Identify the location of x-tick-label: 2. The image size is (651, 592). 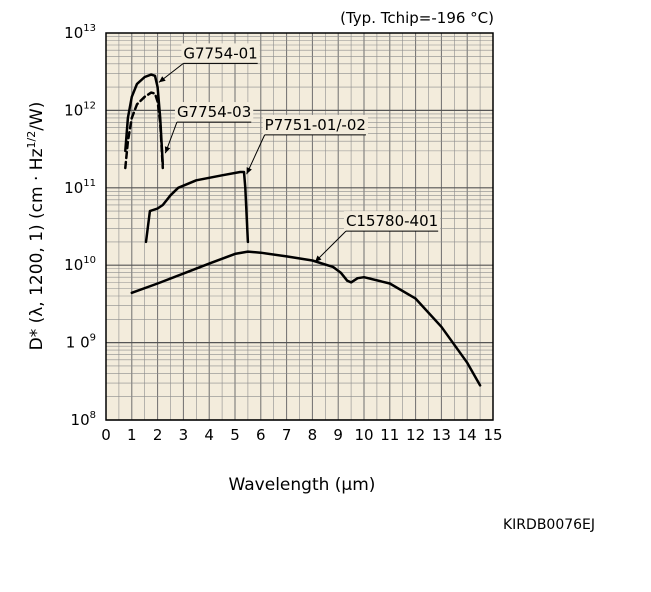
(158, 435).